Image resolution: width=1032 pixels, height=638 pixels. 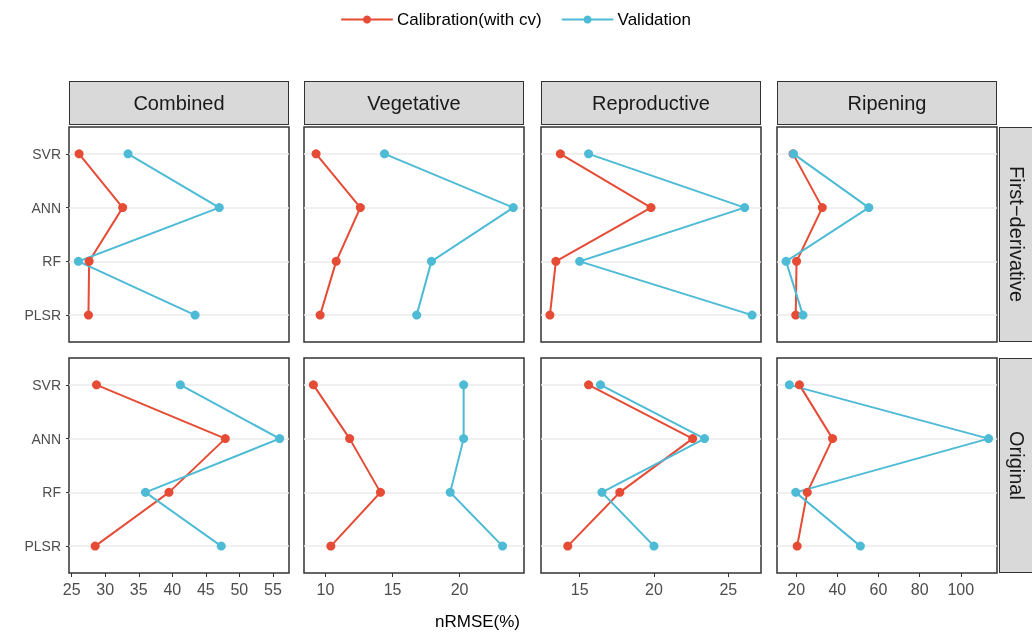 What do you see at coordinates (138, 589) in the screenshot?
I see `x-tick-label: 35` at bounding box center [138, 589].